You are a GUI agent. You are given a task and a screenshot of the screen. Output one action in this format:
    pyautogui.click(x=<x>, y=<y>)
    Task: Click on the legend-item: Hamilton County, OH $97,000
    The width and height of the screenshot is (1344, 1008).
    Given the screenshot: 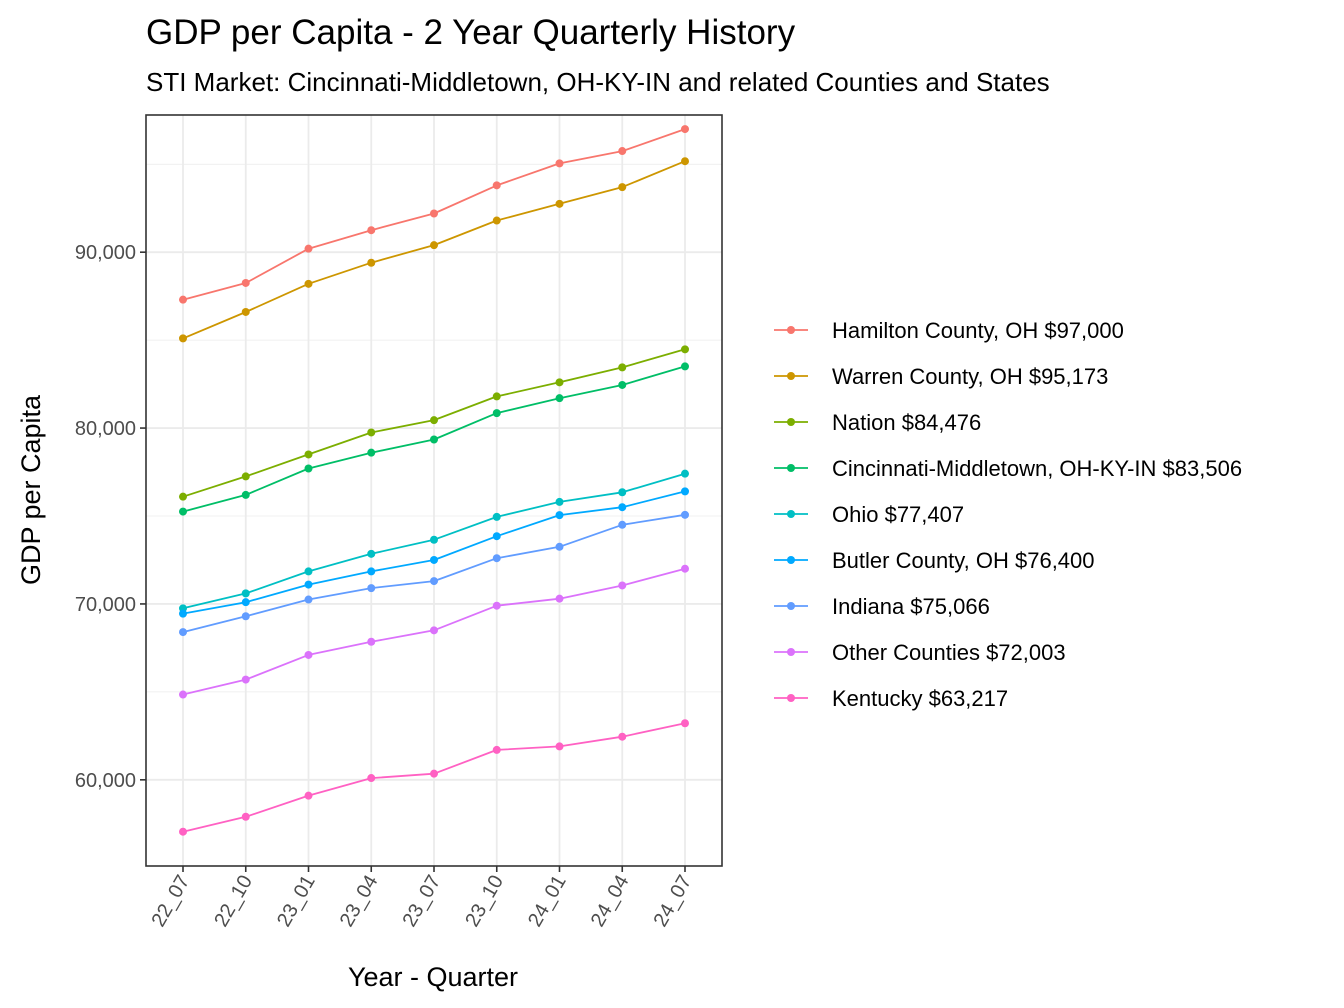 What is the action you would take?
    pyautogui.click(x=949, y=330)
    